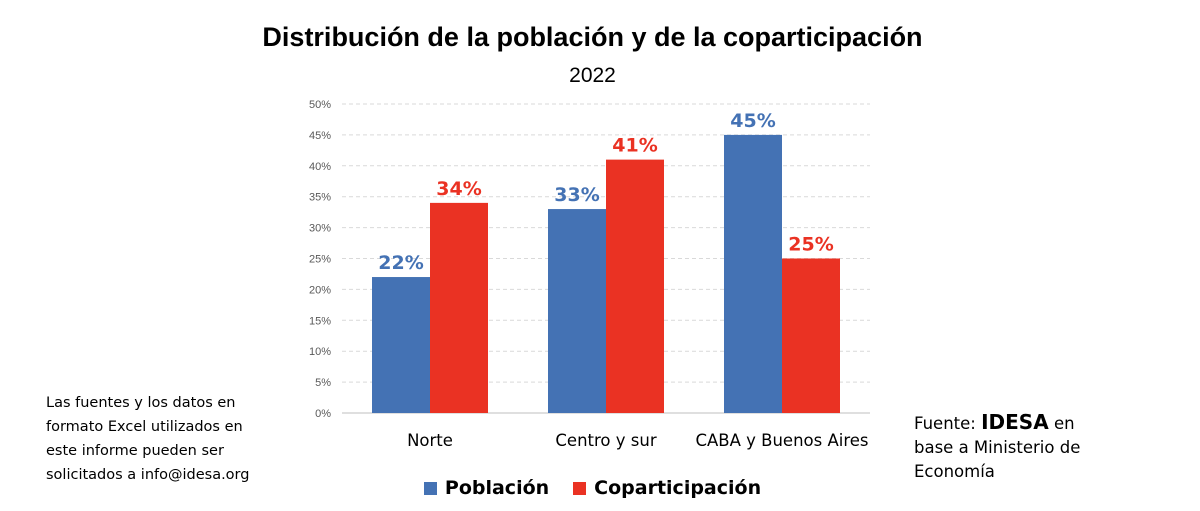 This screenshot has width=1200, height=511. Describe the element at coordinates (144, 427) in the screenshot. I see `note-line: formato Excel utilizados en` at that location.